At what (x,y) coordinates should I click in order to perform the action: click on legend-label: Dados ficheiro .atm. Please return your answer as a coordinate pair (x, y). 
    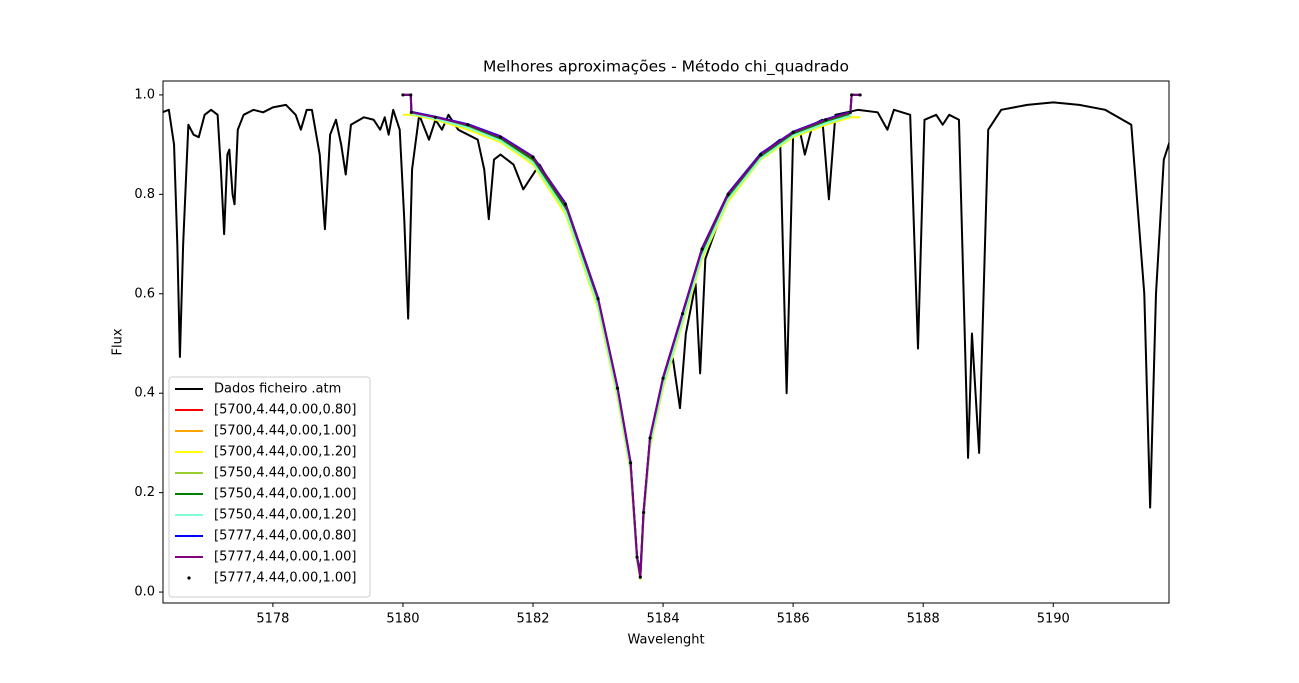
    Looking at the image, I should click on (277, 389).